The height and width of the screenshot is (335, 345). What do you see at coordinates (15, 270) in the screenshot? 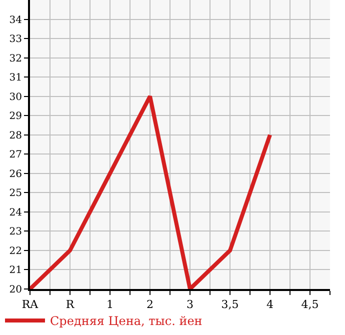
I see `y-tick-label: 21` at bounding box center [15, 270].